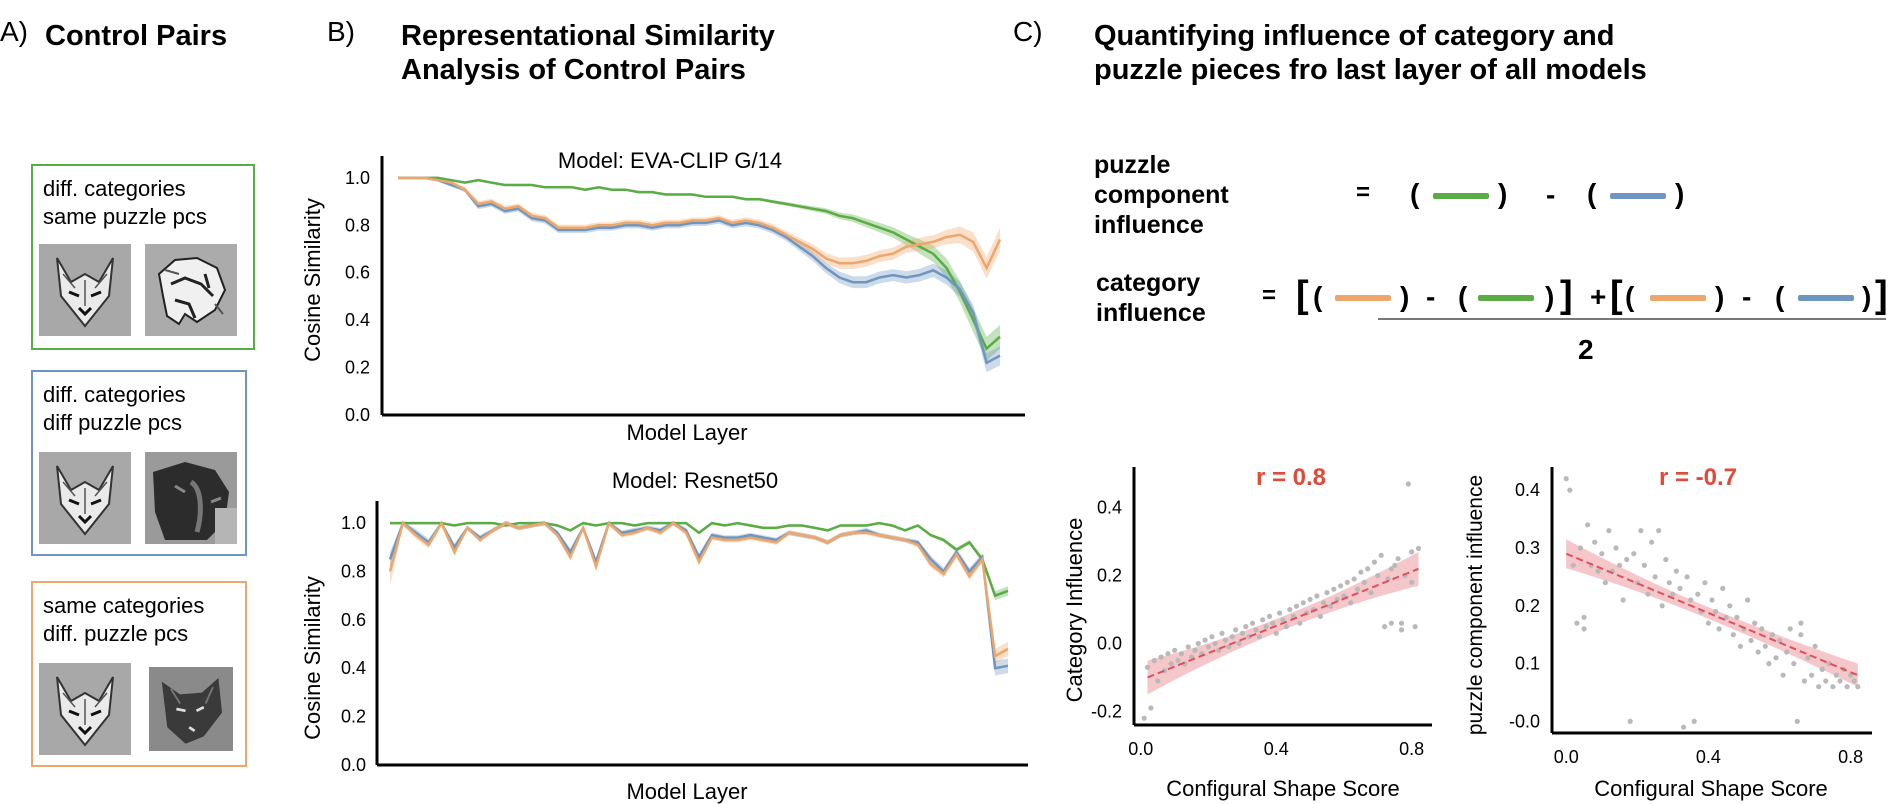 This screenshot has width=1895, height=804. I want to click on eq2-label-line1: category, so click(1148, 283).